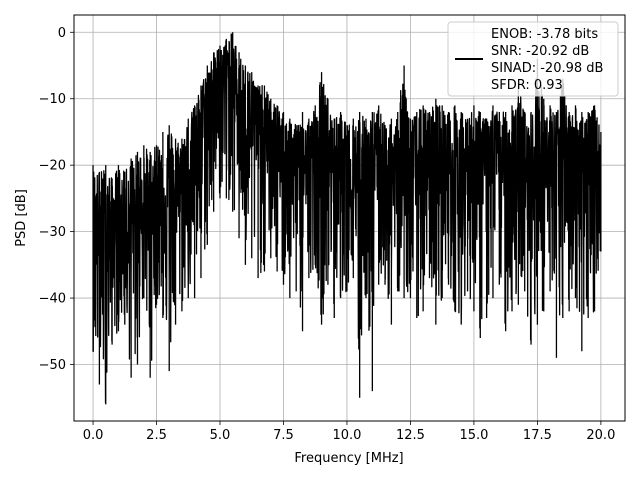 This screenshot has width=640, height=480. I want to click on x-tick-label: 17.5, so click(537, 435).